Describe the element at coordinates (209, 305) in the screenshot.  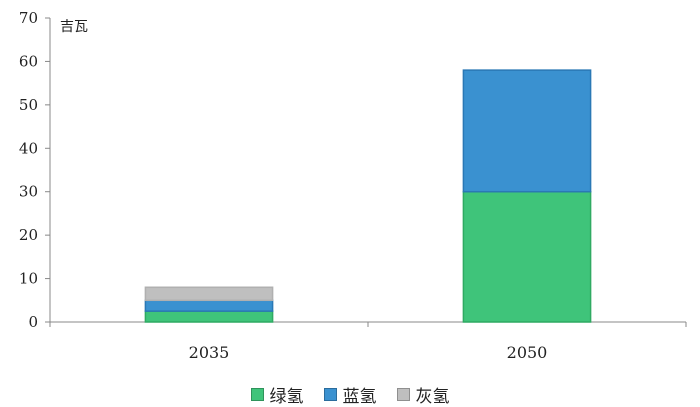
I see `bar-segment-蓝氢-2035` at that location.